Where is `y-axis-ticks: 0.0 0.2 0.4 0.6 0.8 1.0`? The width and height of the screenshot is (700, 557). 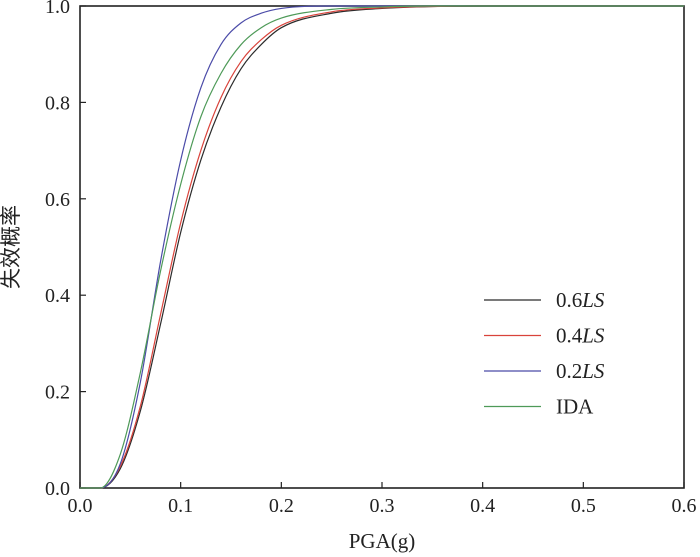 y-axis-ticks: 0.0 0.2 0.4 0.6 0.8 1.0 is located at coordinates (65, 250).